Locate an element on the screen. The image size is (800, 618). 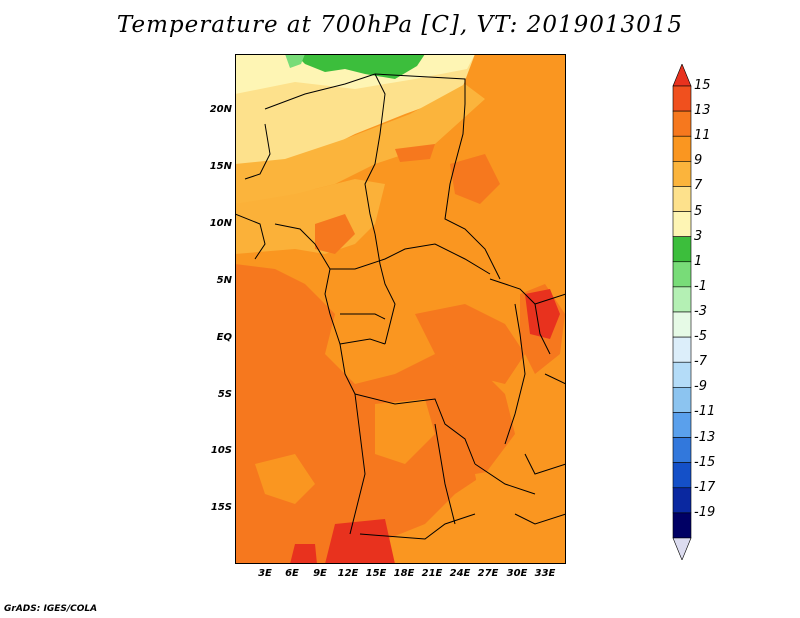
field-11-13c is located at coordinates (335, 234).